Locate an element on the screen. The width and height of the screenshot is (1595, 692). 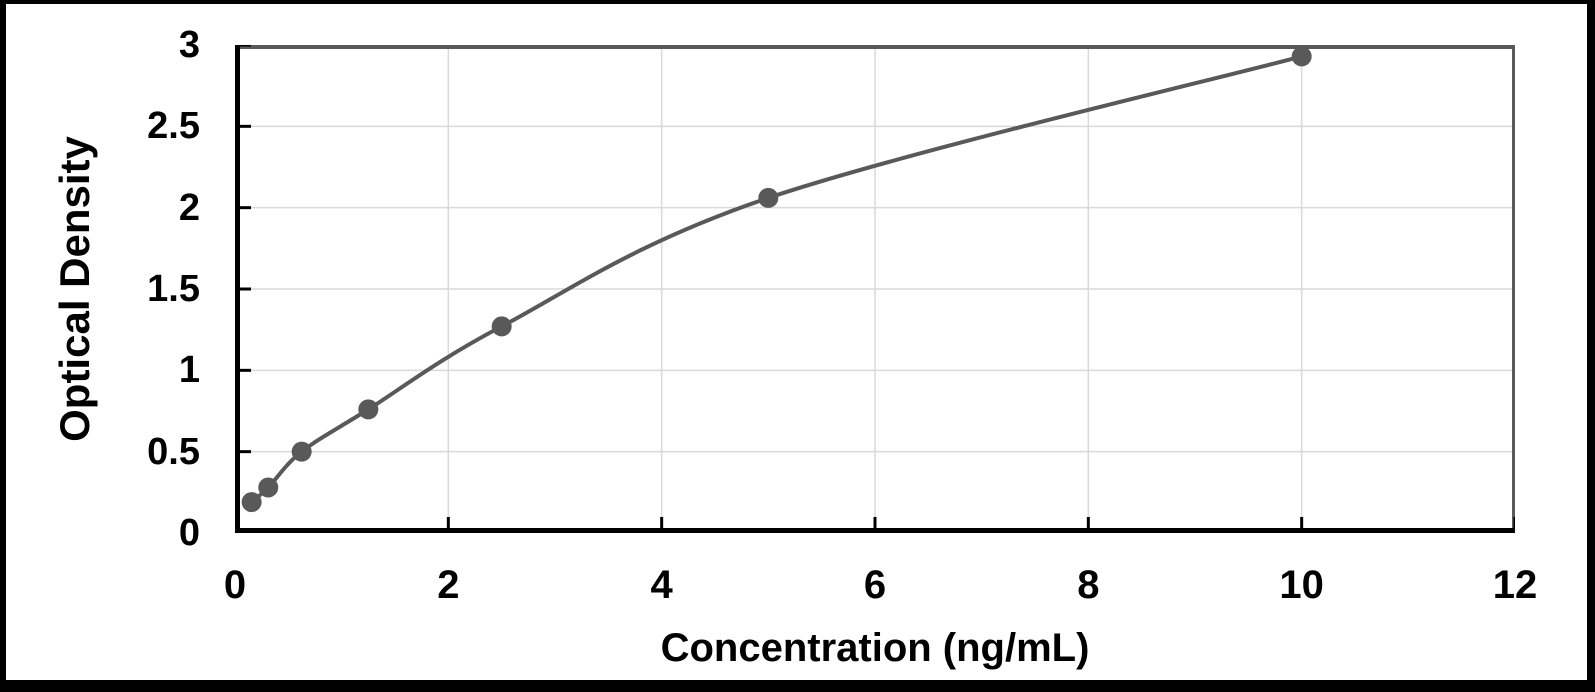
x-tick-label: 0 is located at coordinates (235, 585).